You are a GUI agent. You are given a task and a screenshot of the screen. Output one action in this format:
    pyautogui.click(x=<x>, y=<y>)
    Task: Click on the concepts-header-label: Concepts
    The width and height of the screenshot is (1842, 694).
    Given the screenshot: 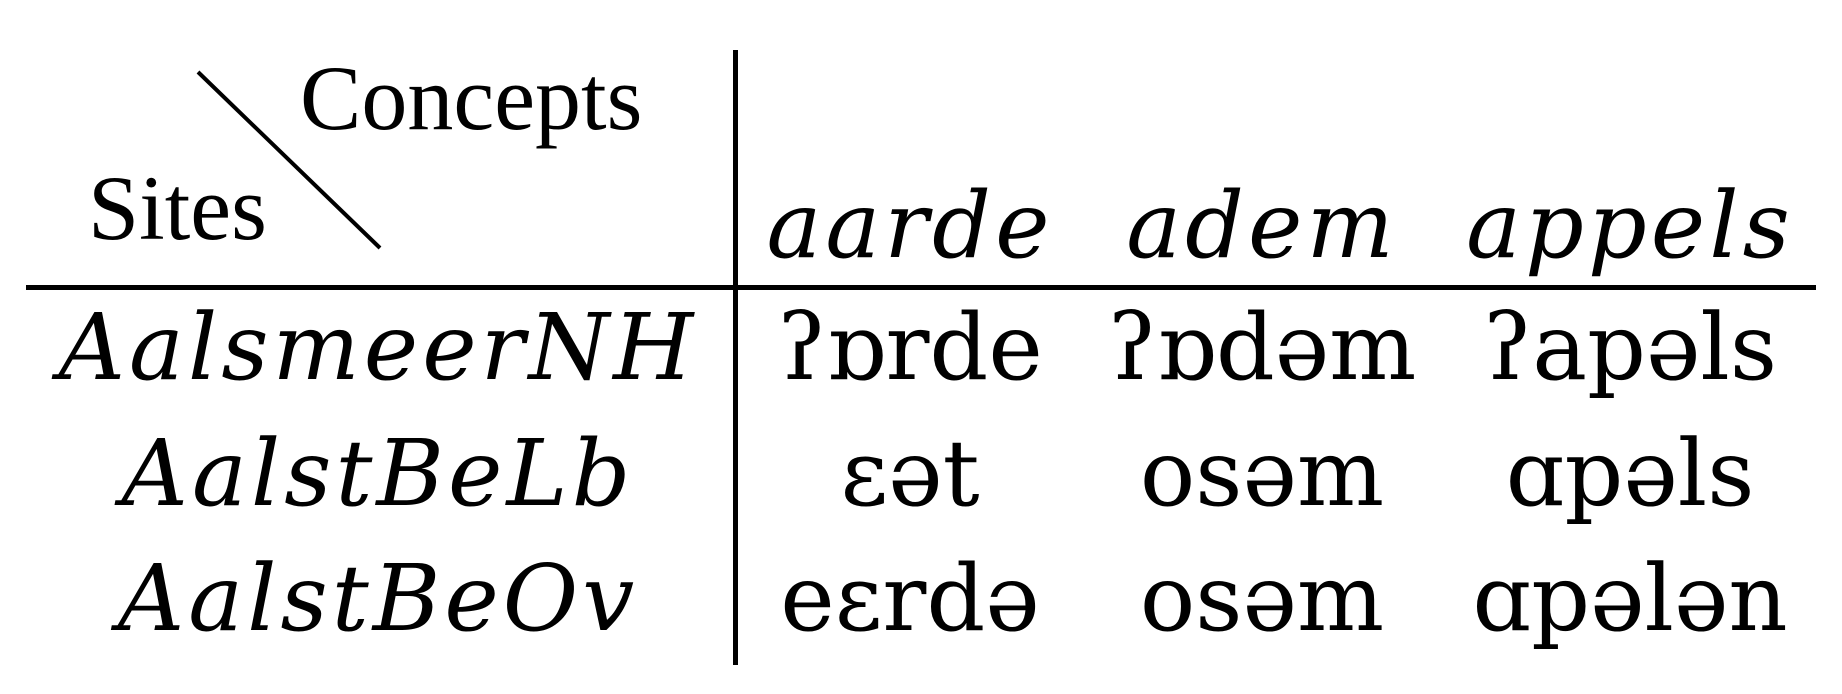 What is the action you would take?
    pyautogui.click(x=471, y=98)
    